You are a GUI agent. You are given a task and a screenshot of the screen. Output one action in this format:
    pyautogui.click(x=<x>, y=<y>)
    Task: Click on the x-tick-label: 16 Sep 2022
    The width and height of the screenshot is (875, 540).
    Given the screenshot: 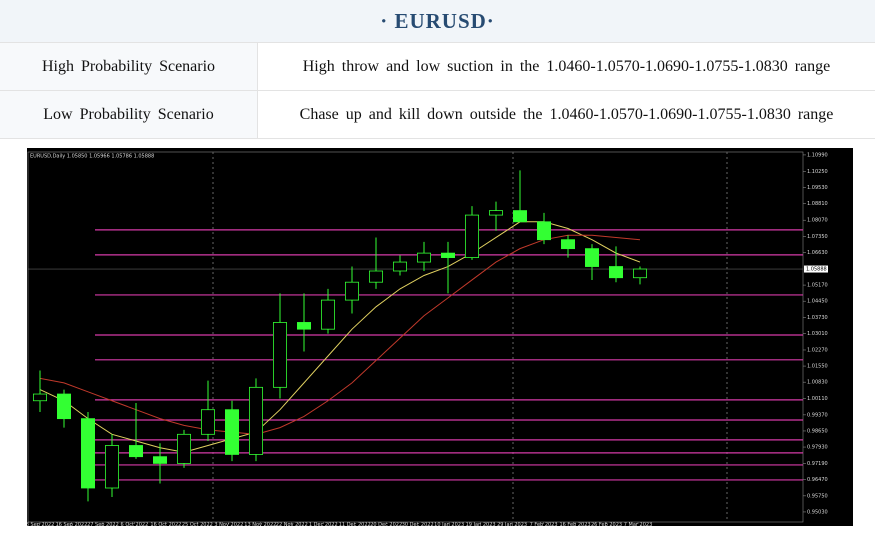 What is the action you would take?
    pyautogui.click(x=72, y=524)
    